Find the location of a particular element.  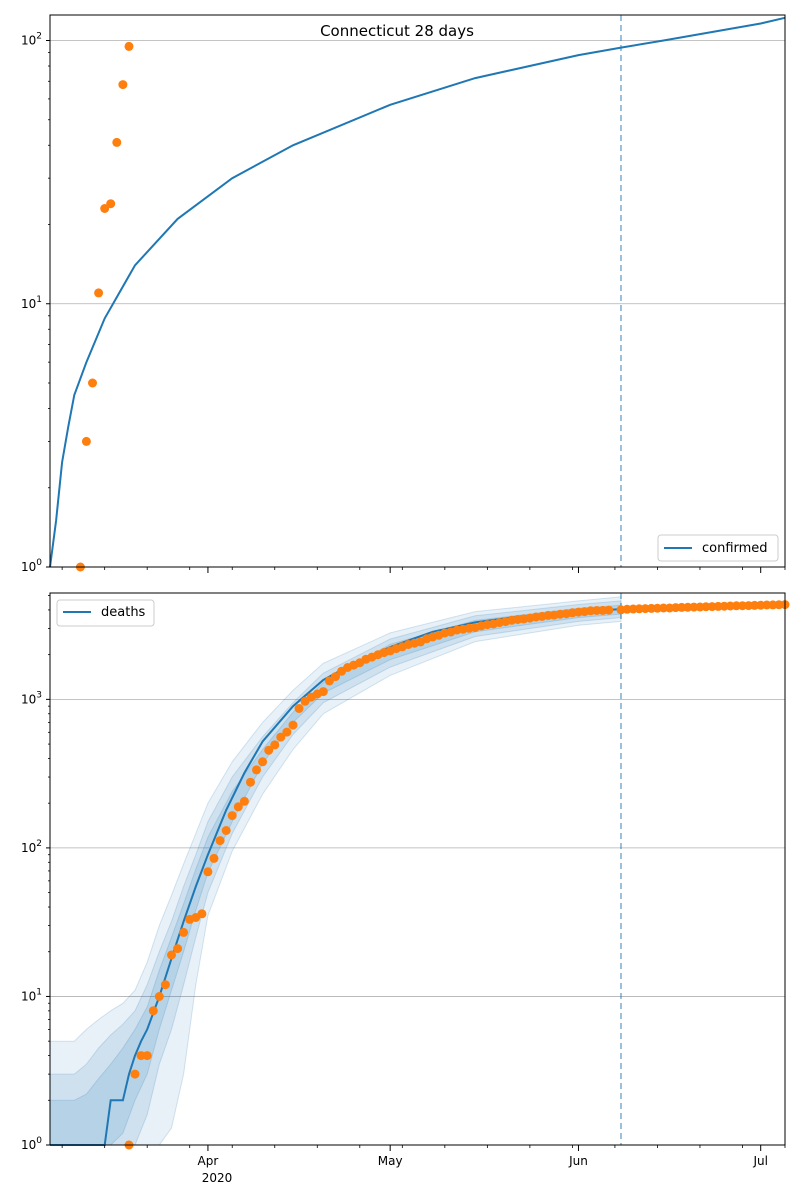

x-tick-label: Apr is located at coordinates (208, 1161).